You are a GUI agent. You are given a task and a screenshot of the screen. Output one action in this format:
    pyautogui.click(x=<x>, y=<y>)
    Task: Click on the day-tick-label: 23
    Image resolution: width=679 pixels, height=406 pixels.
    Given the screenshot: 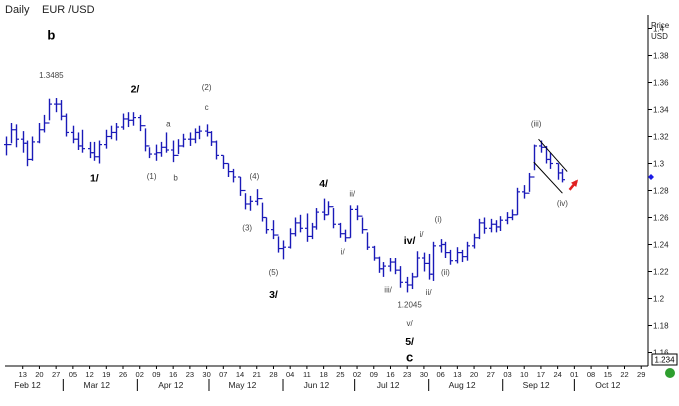 What is the action you would take?
    pyautogui.click(x=407, y=374)
    